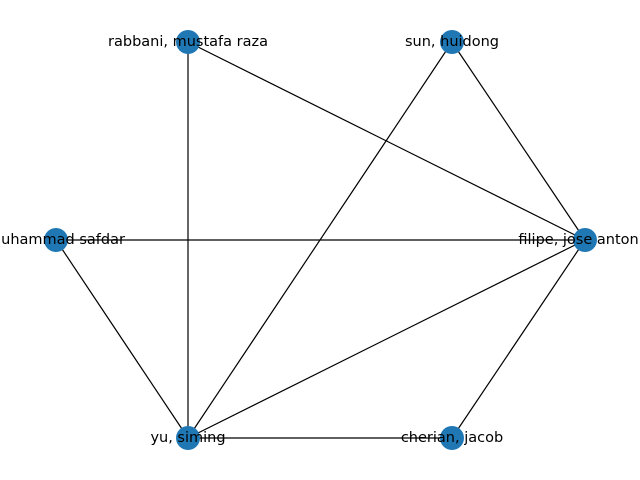 The image size is (640, 480). I want to click on node-label-filipe: filipe, jose antonio, so click(579, 240).